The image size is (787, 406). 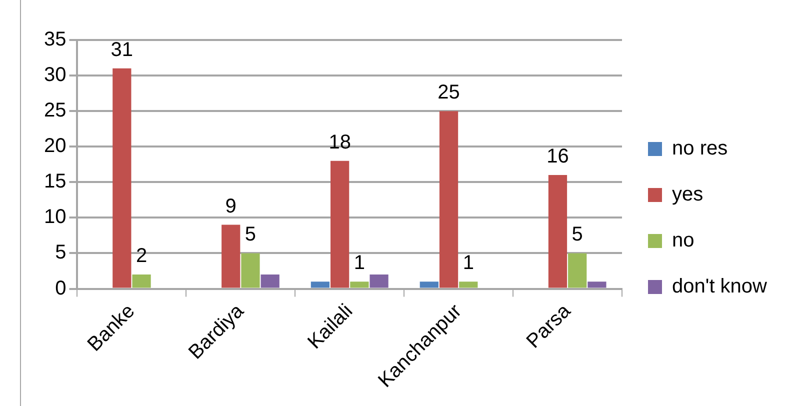 What do you see at coordinates (55, 181) in the screenshot?
I see `y-tick-label: 15` at bounding box center [55, 181].